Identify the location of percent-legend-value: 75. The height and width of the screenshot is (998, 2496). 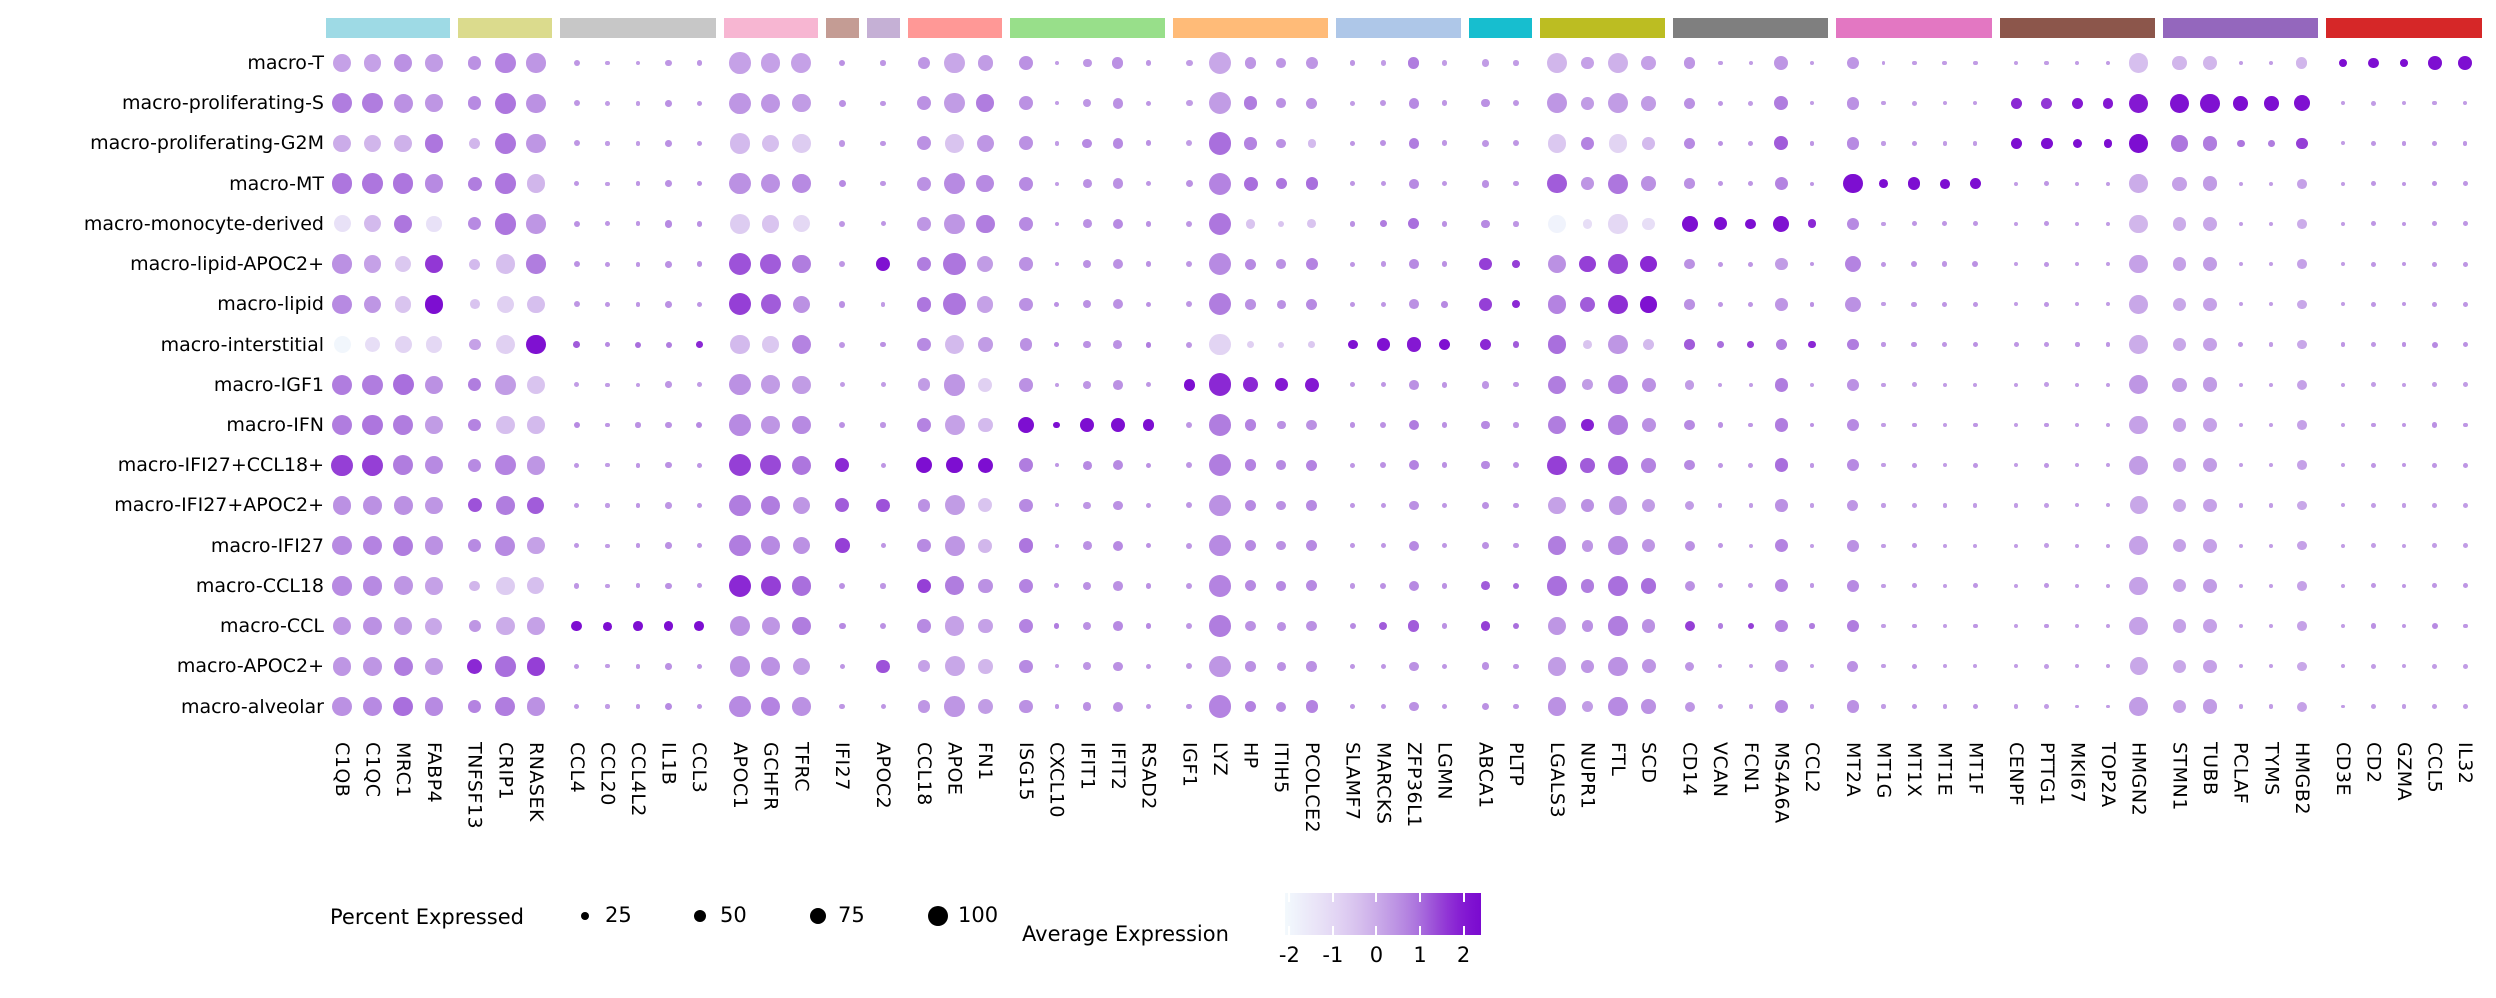
(851, 915).